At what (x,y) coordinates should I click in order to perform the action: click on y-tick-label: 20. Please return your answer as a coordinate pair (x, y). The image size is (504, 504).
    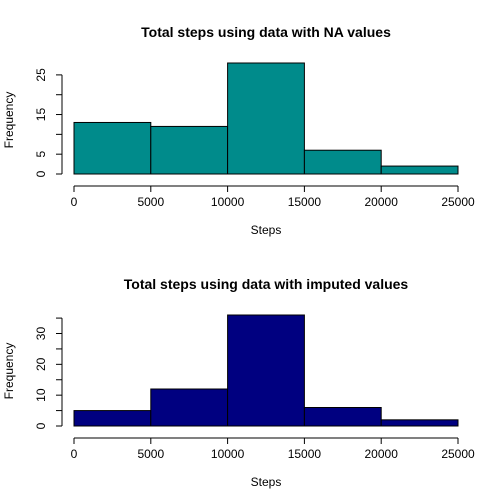
    Looking at the image, I should click on (41, 364).